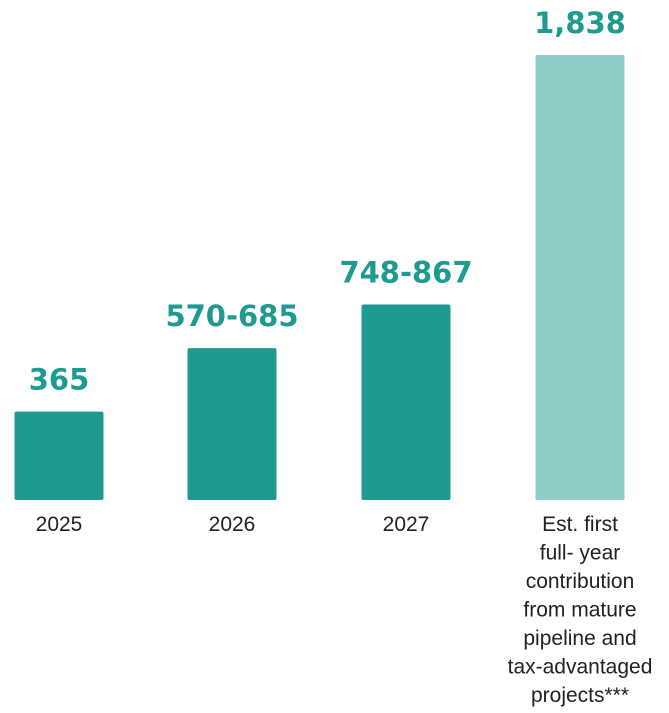 The width and height of the screenshot is (669, 713). I want to click on bar-value-label-2: 570-685, so click(231, 316).